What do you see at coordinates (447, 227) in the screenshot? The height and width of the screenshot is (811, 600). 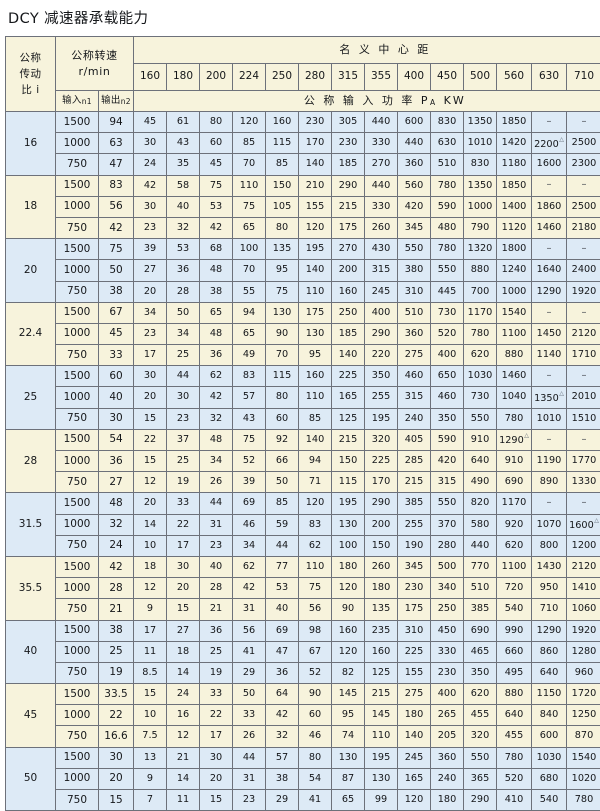 I see `power-cell: 480` at bounding box center [447, 227].